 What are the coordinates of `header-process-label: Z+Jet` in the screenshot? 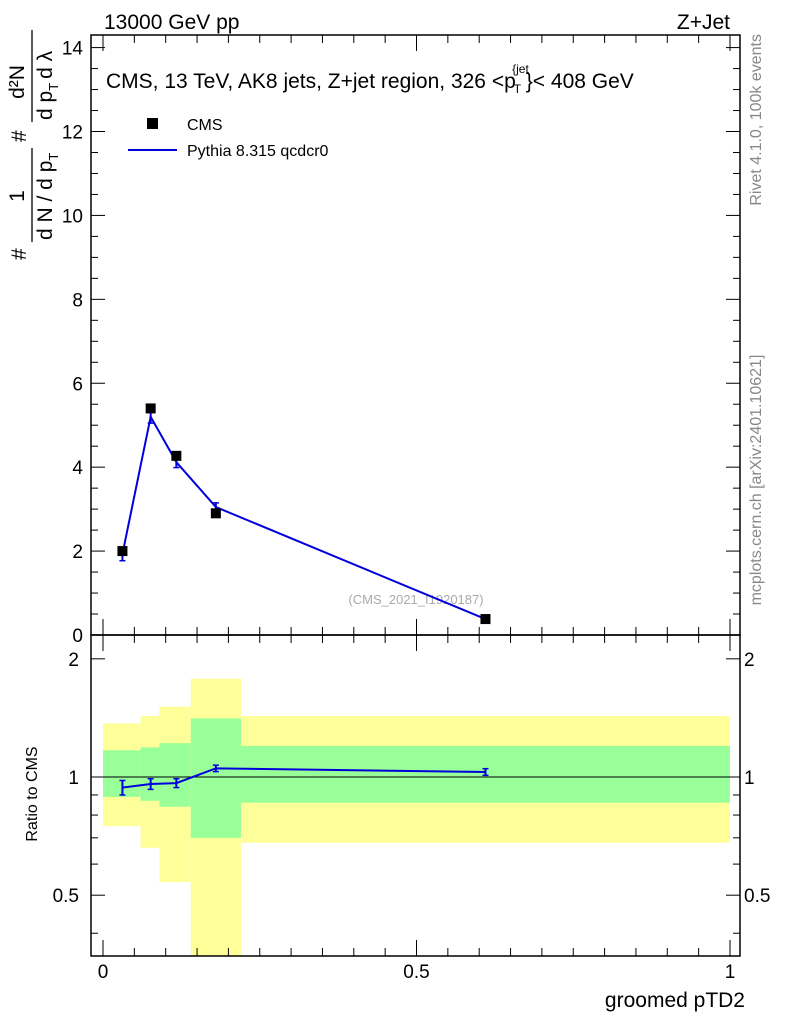 It's located at (703, 22).